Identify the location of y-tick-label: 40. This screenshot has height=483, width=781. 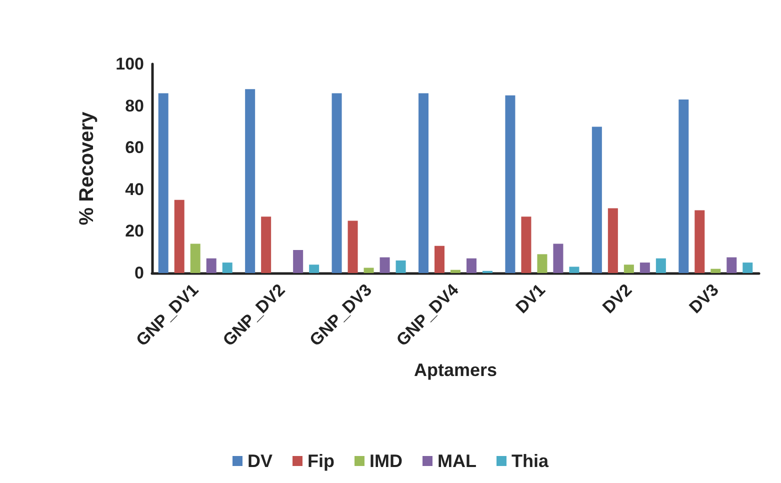
(134, 189).